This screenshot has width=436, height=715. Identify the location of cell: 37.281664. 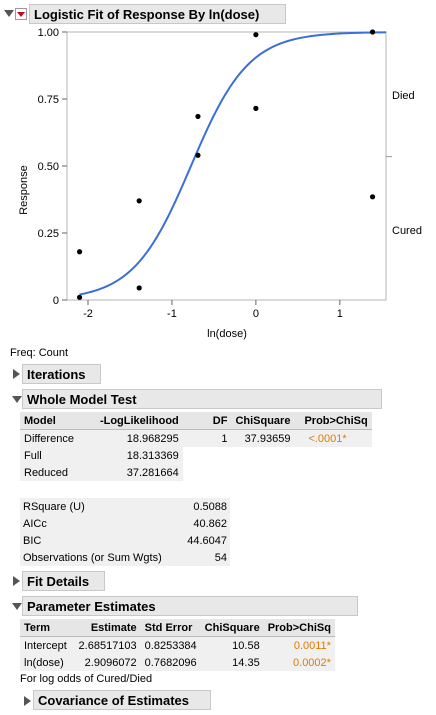
(130, 472).